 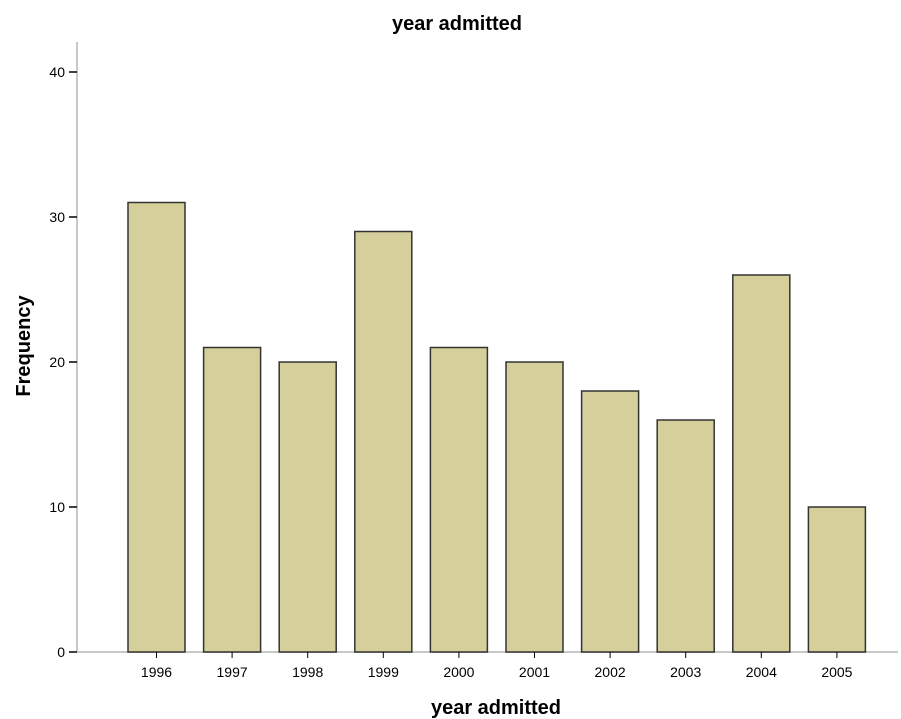 I want to click on x-axis-label: year admitted, so click(x=496, y=708).